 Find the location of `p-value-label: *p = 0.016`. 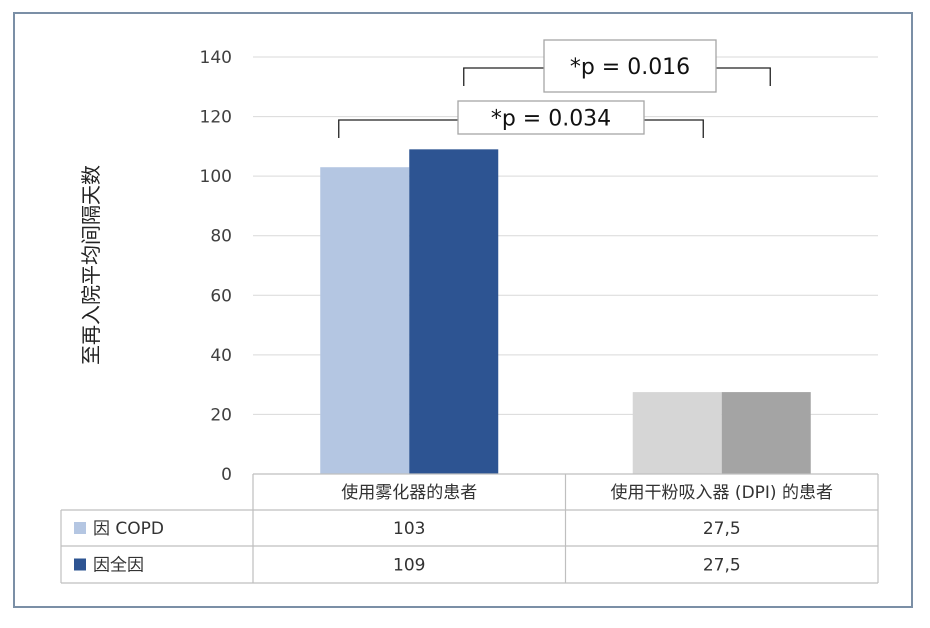

p-value-label: *p = 0.016 is located at coordinates (630, 67).